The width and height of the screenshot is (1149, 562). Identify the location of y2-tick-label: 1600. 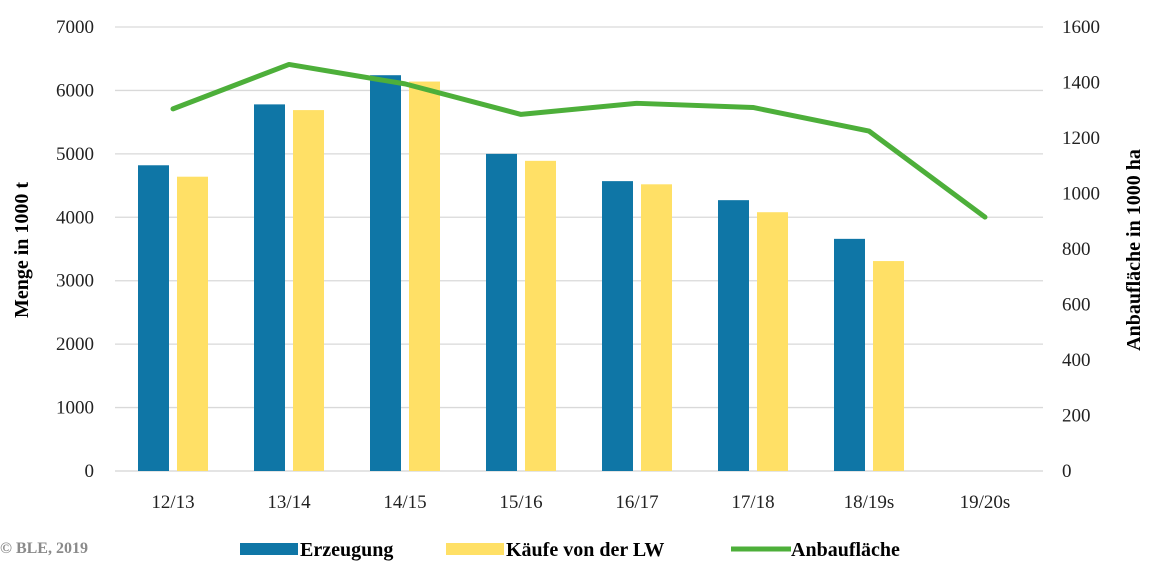
(1081, 27).